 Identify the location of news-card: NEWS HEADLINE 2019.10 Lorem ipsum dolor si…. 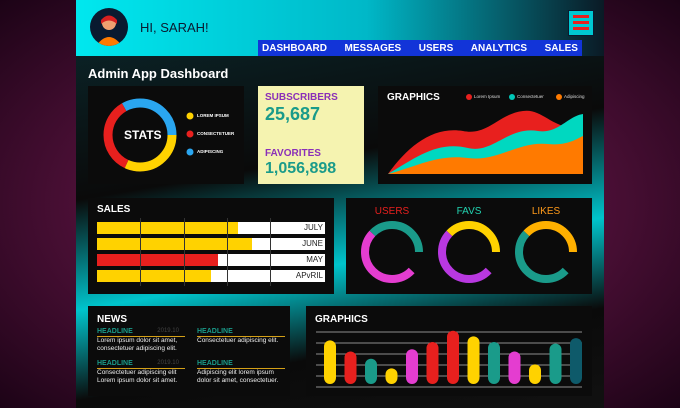
(189, 351).